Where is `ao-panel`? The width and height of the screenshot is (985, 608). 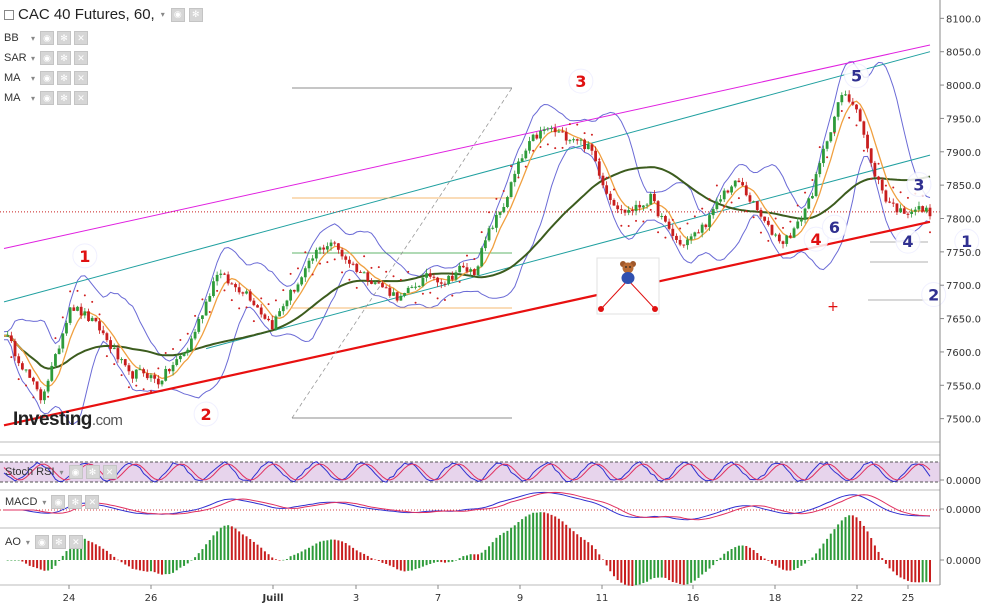 ao-panel is located at coordinates (468, 549).